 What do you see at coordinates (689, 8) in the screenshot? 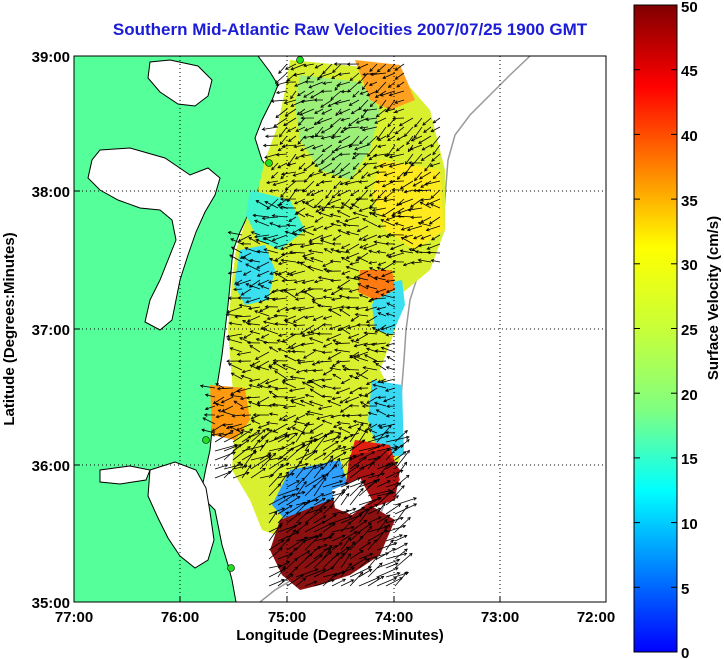
I see `colorbar-tick-label: 50` at bounding box center [689, 8].